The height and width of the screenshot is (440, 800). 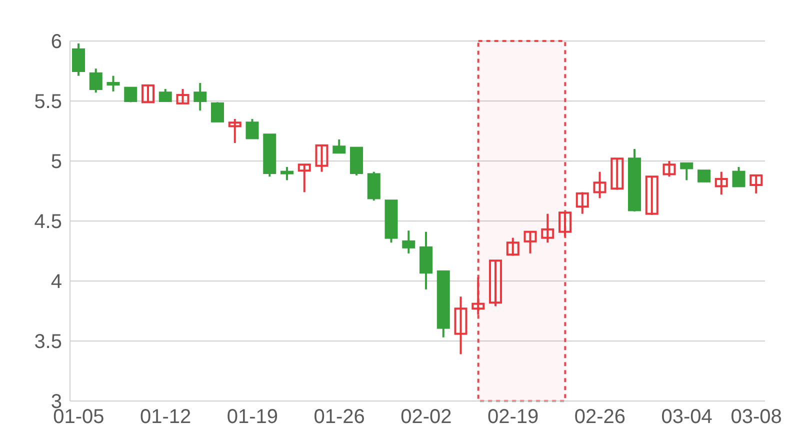 What do you see at coordinates (56, 162) in the screenshot?
I see `y-tick-label: 5` at bounding box center [56, 162].